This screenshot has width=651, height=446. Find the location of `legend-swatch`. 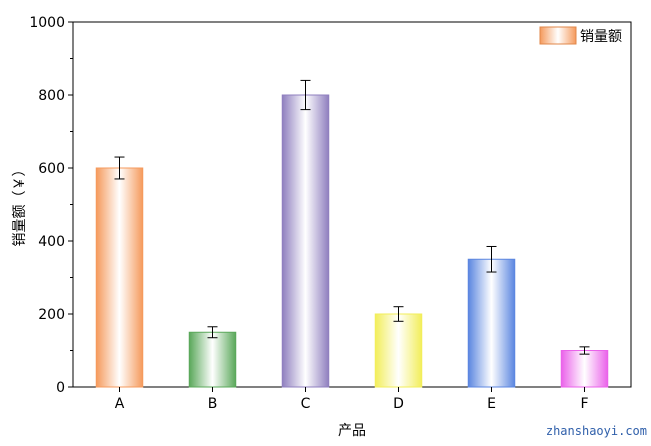

legend-swatch is located at coordinates (558, 35).